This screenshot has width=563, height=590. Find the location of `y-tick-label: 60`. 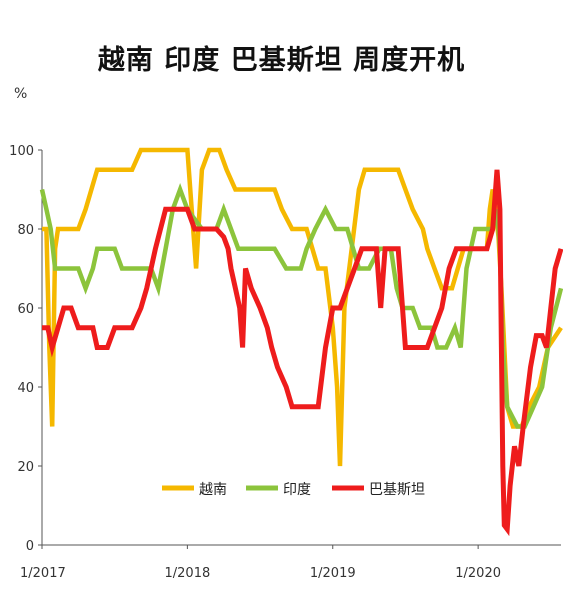

y-tick-label: 60 is located at coordinates (25, 309).